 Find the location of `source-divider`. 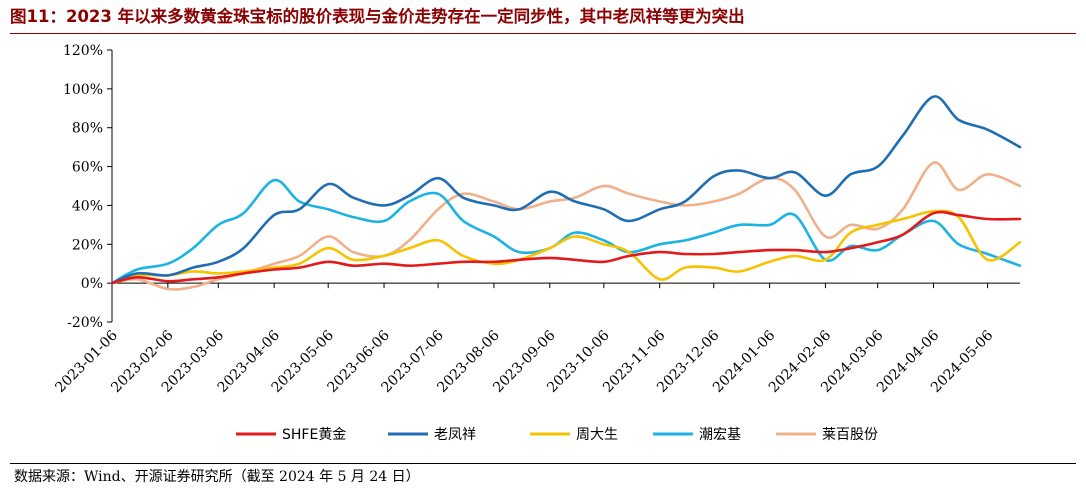

source-divider is located at coordinates (543, 463).